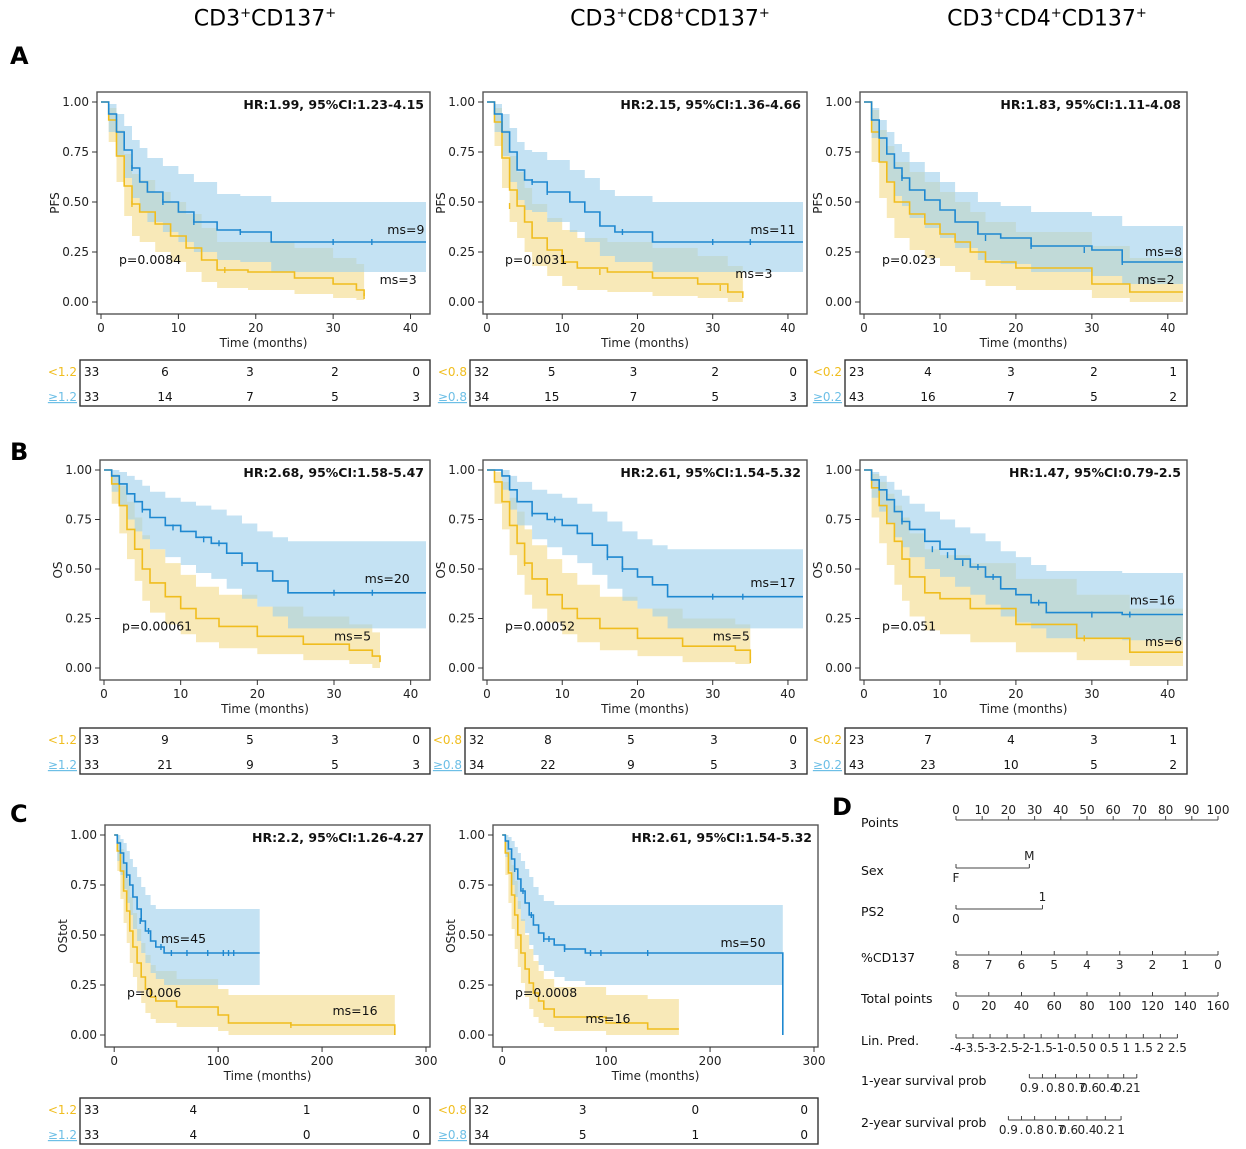 This screenshot has height=1149, width=1246. What do you see at coordinates (1044, 1002) in the screenshot?
I see `nomogram-row: Total points 0 20 40 60 80 100 120 140 160` at bounding box center [1044, 1002].